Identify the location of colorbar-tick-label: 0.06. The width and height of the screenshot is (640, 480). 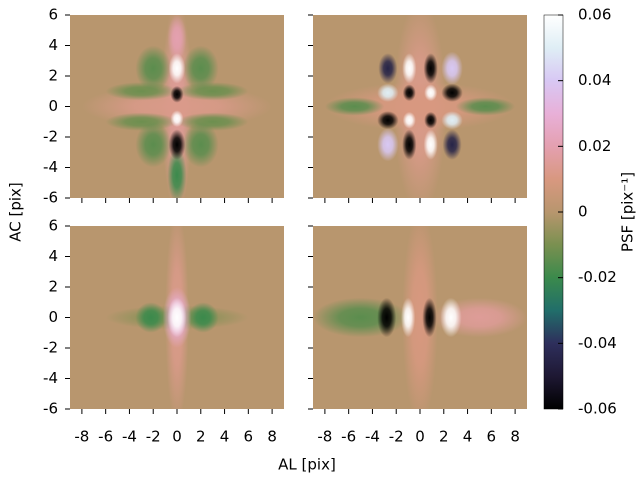
(594, 15).